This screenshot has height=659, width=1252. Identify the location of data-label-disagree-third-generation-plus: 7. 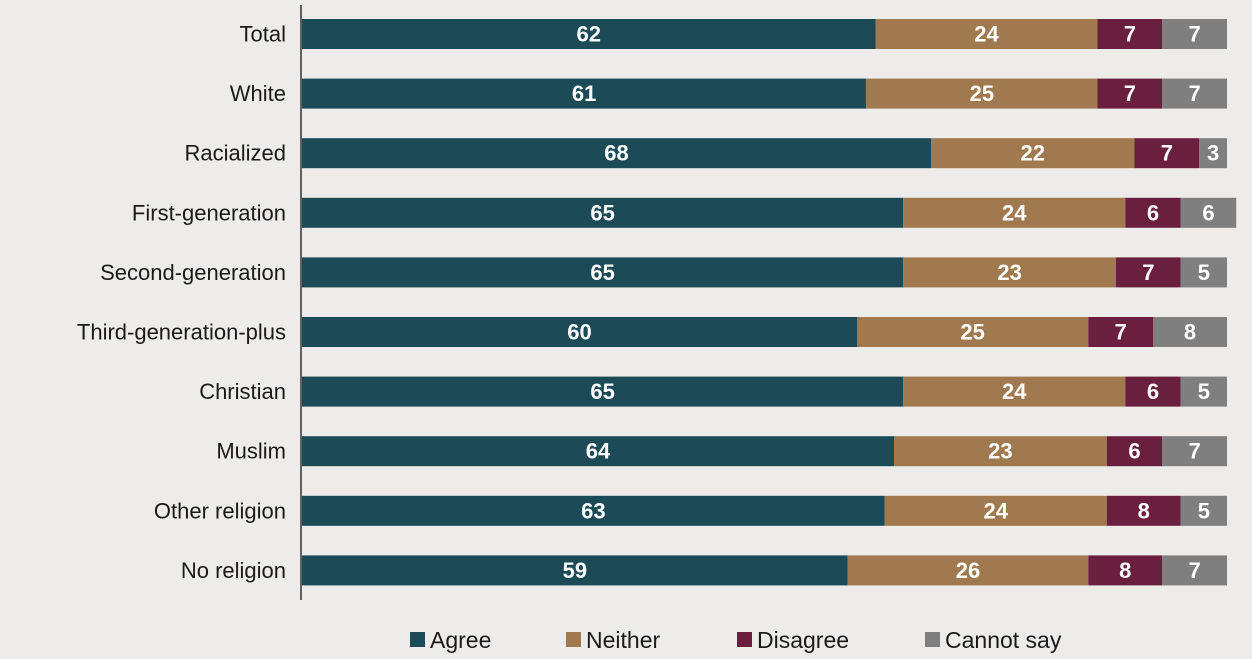
(1121, 332).